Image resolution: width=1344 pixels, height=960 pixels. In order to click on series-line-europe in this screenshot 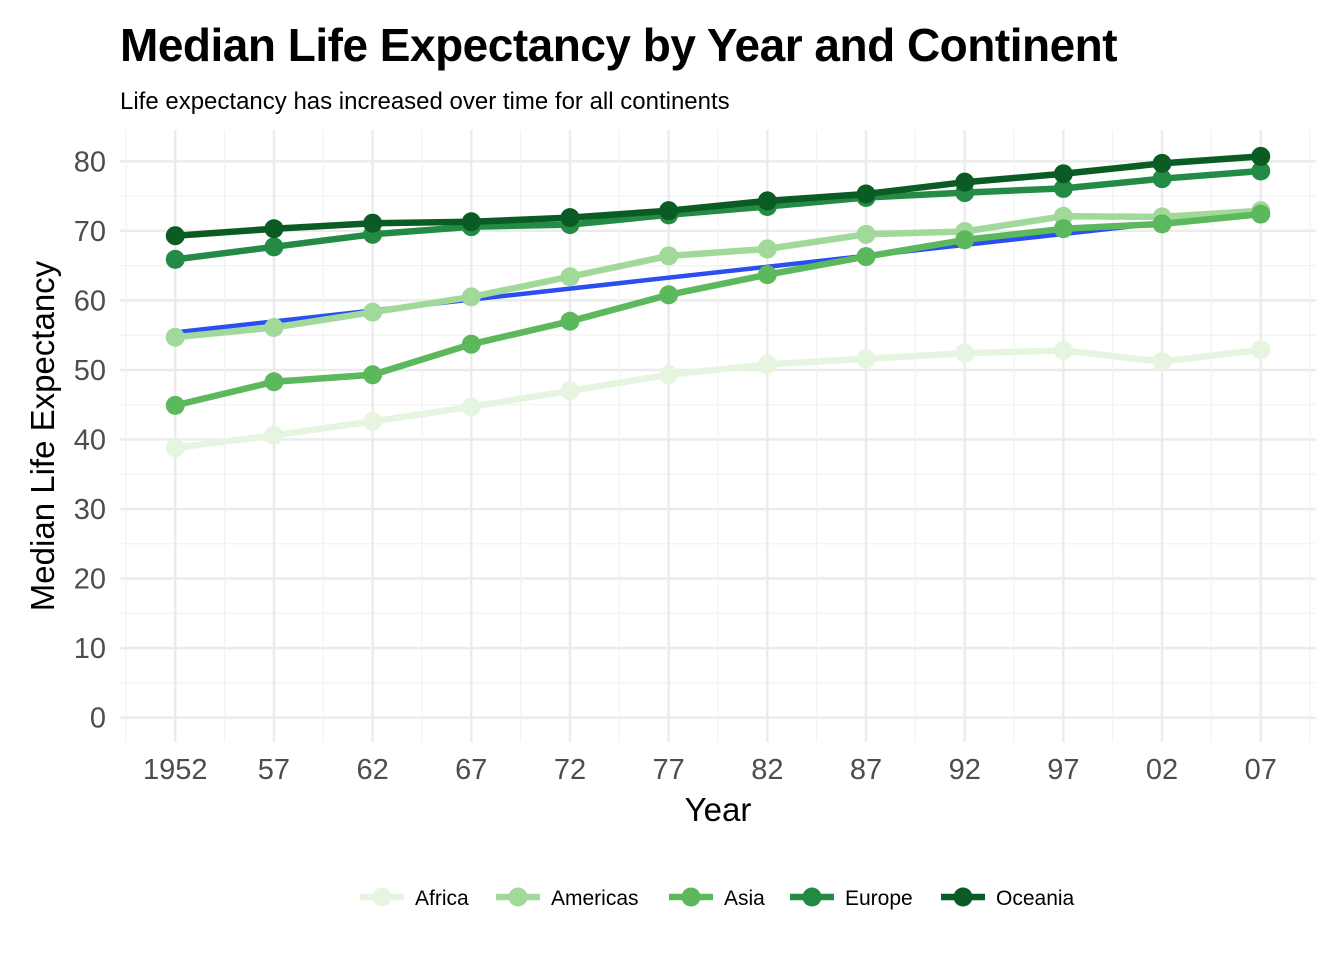, I will do `click(718, 215)`.